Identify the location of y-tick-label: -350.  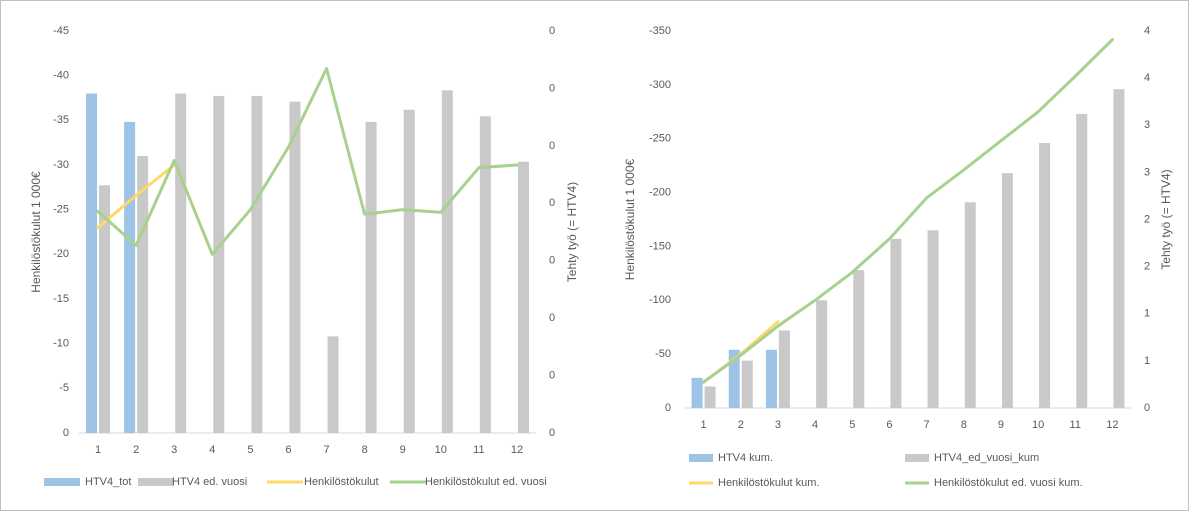
(660, 31).